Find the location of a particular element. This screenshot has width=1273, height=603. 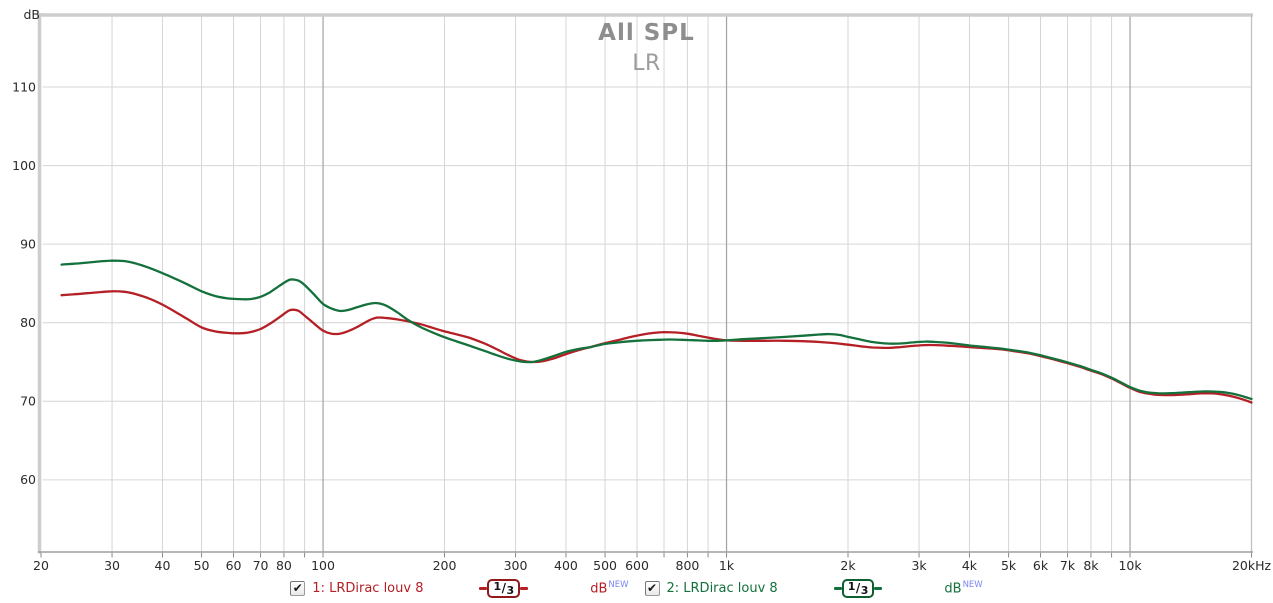

trace-2-checkbox: ✔ is located at coordinates (652, 588).